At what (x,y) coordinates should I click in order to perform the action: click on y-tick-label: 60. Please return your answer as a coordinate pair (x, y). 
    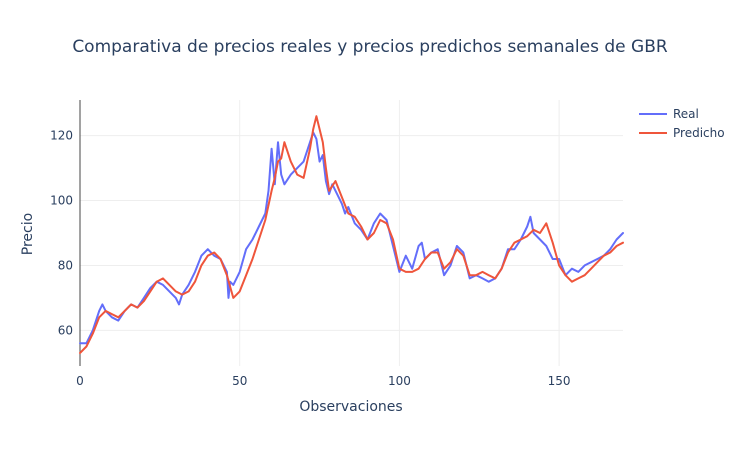
    Looking at the image, I should click on (65, 330).